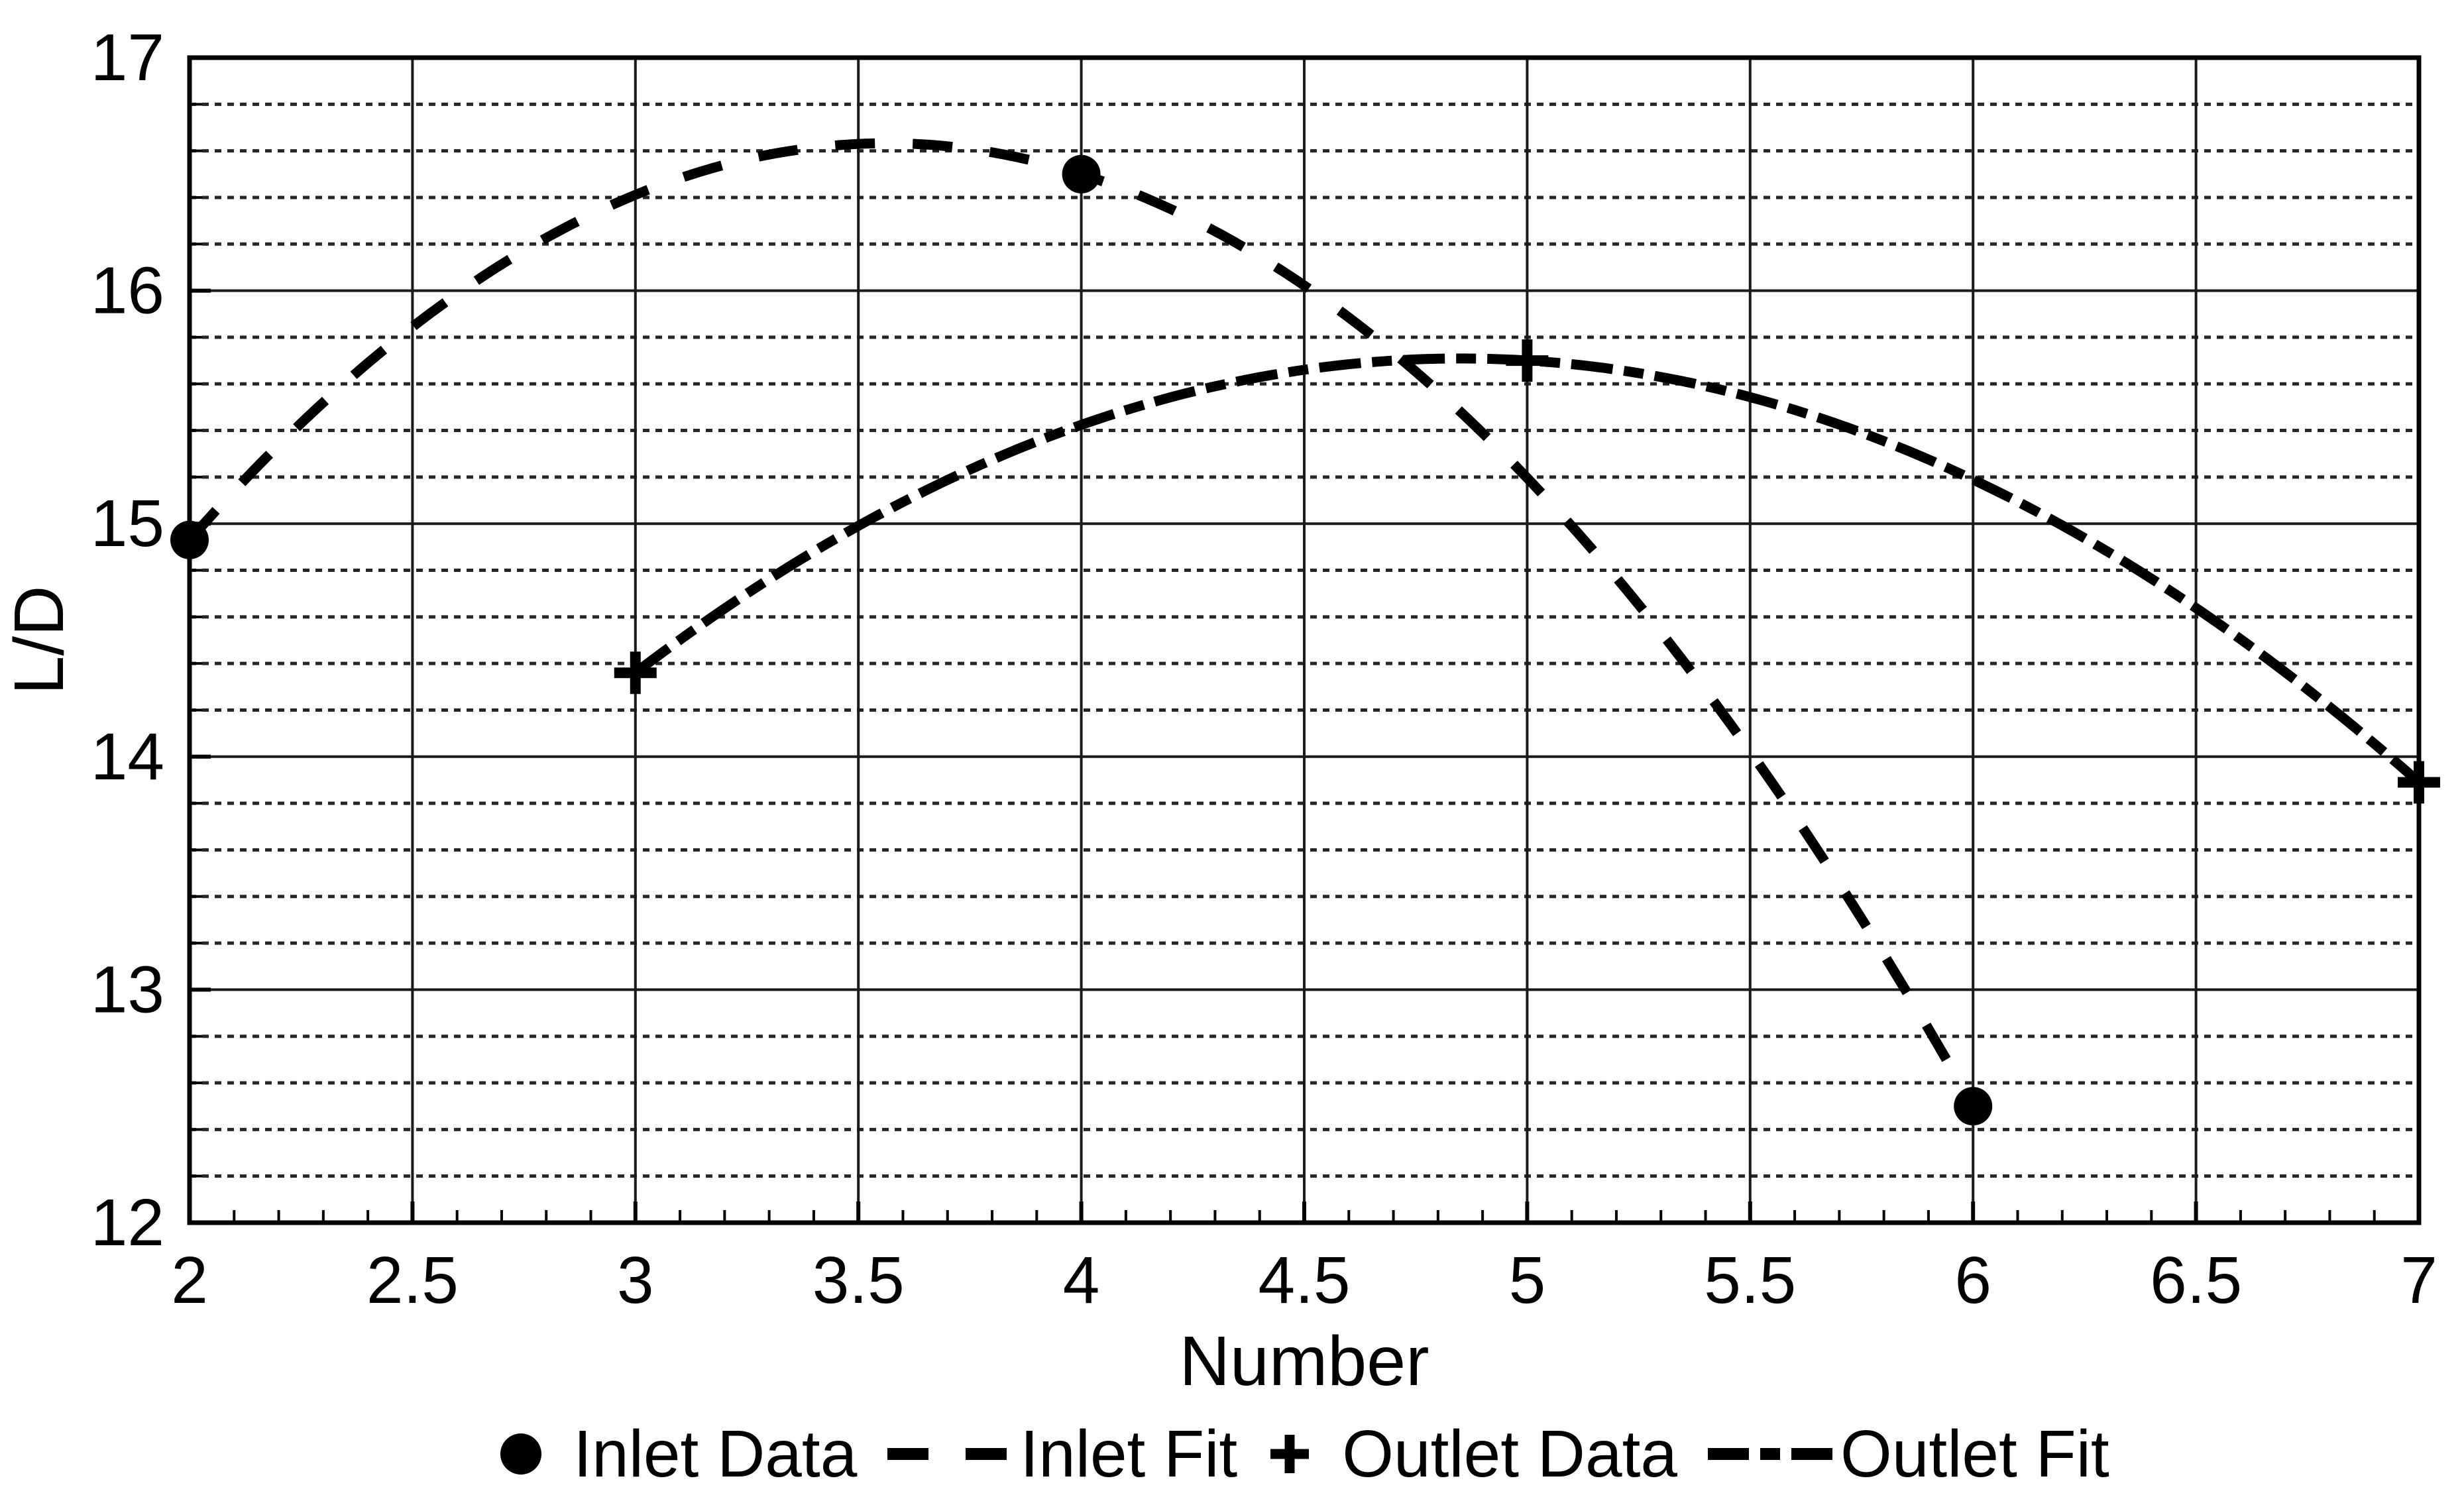 This screenshot has width=2464, height=1507. I want to click on y-tick-label: 15, so click(128, 523).